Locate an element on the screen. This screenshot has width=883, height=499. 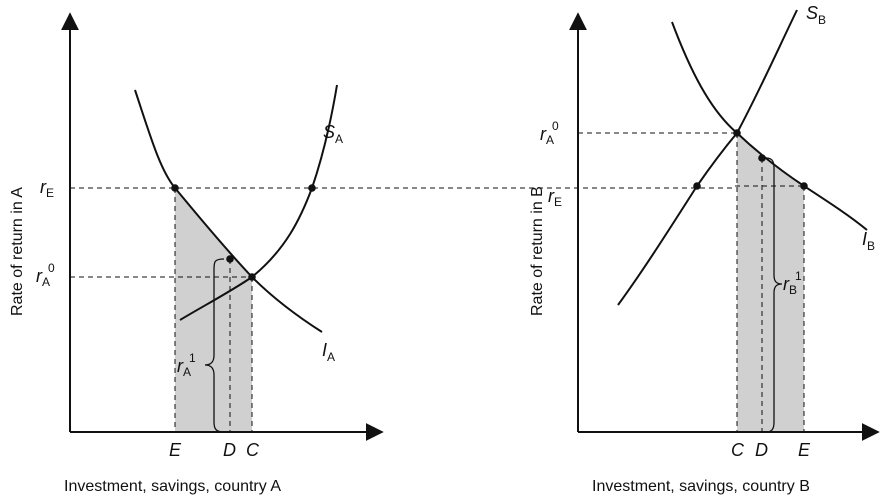
panel-b-i-label: IB is located at coordinates (868, 241).